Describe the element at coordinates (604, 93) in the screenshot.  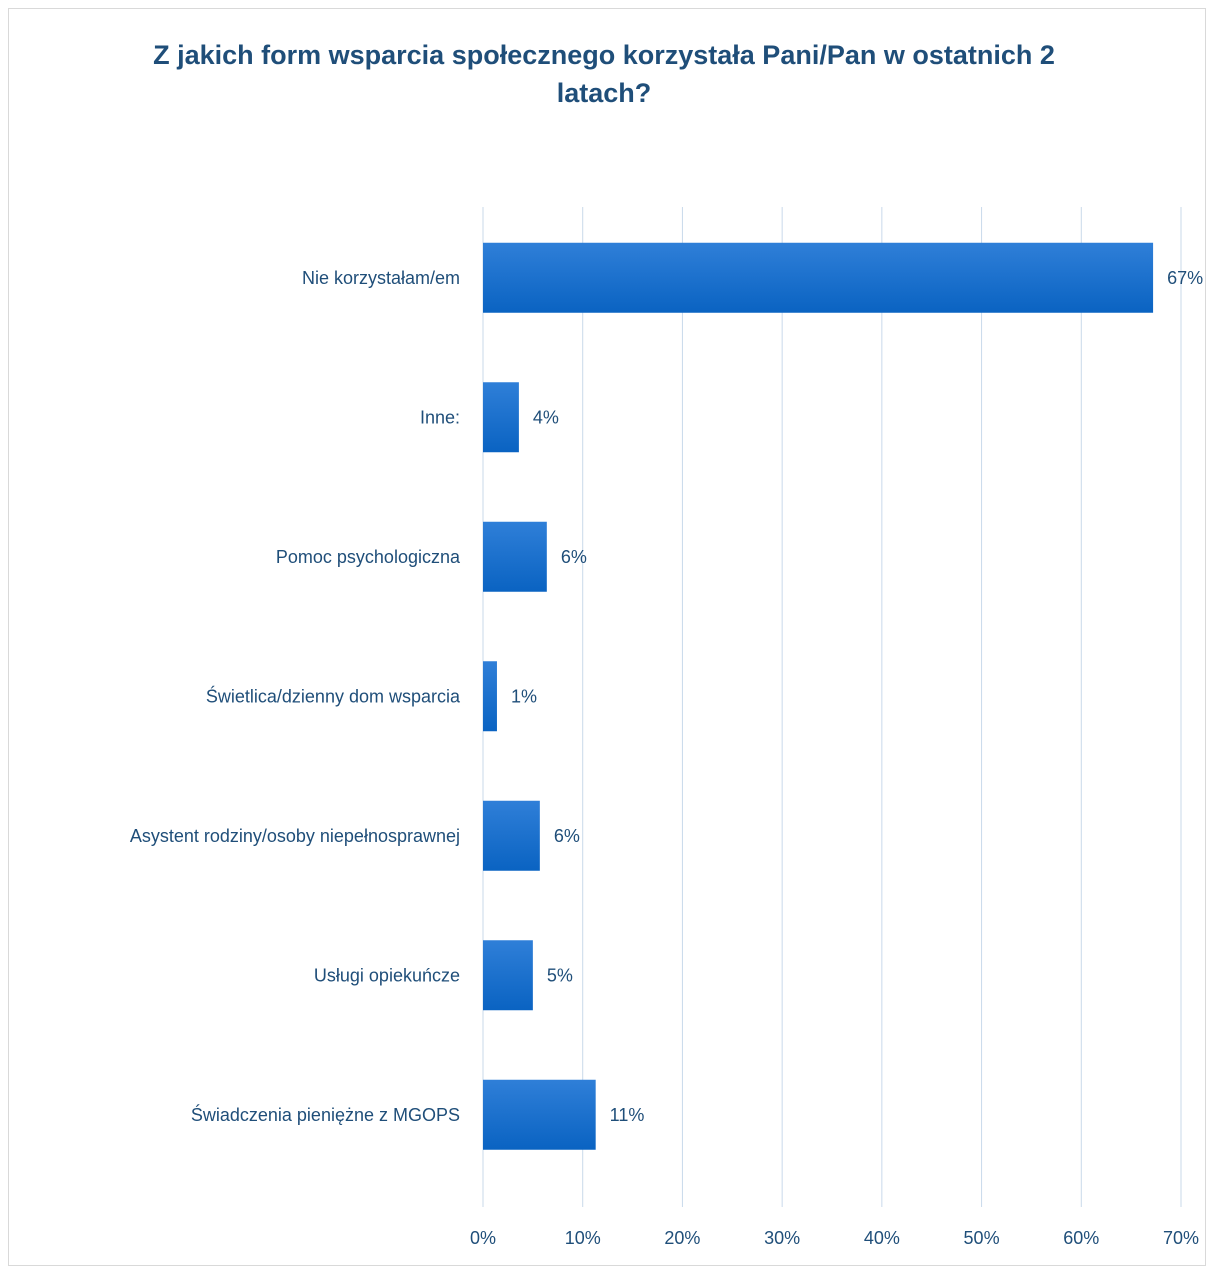
I see `chart-title-line-2: latach?` at that location.